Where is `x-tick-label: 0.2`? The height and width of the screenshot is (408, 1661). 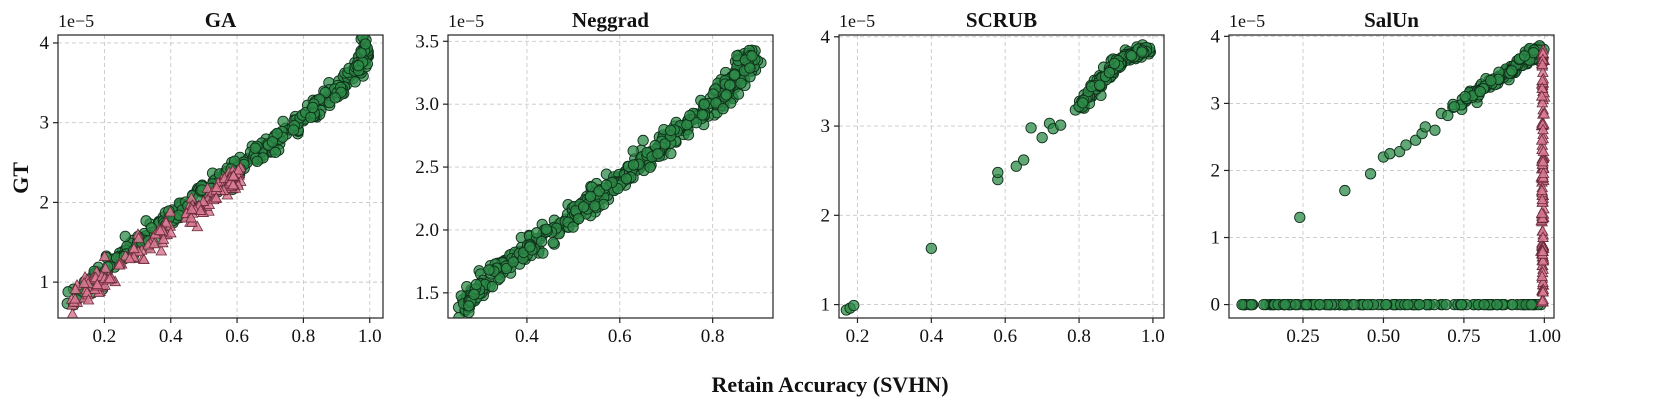 x-tick-label: 0.2 is located at coordinates (858, 336).